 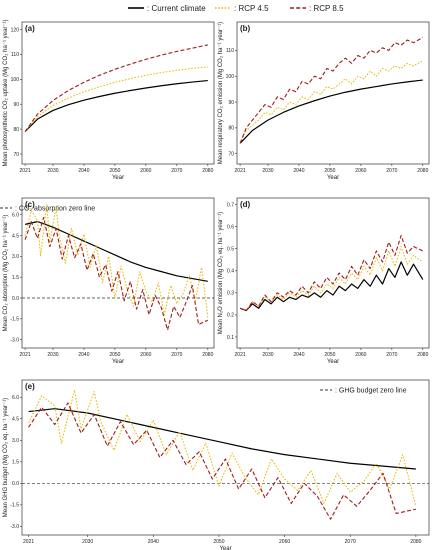 What do you see at coordinates (230, 205) in the screenshot?
I see `y-tick-label: 0.7` at bounding box center [230, 205].